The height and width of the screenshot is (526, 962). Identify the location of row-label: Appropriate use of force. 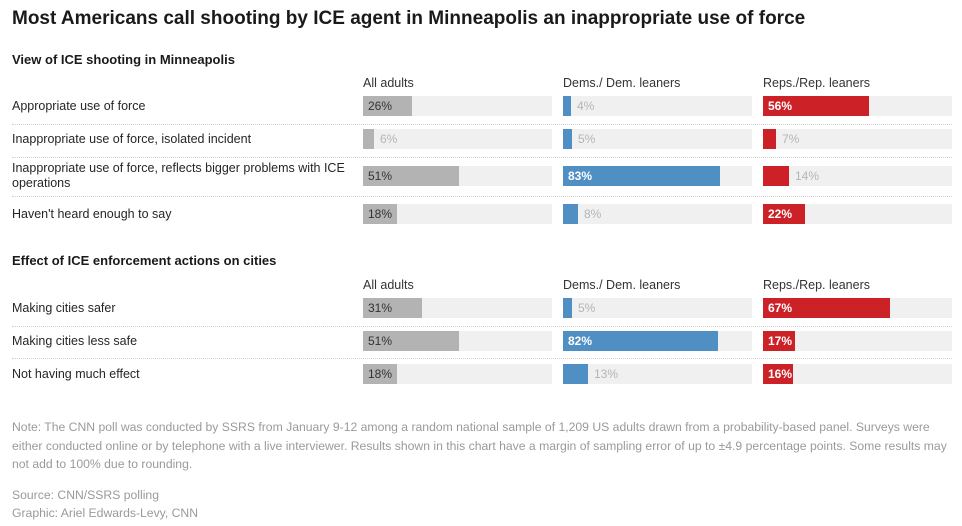
(184, 106).